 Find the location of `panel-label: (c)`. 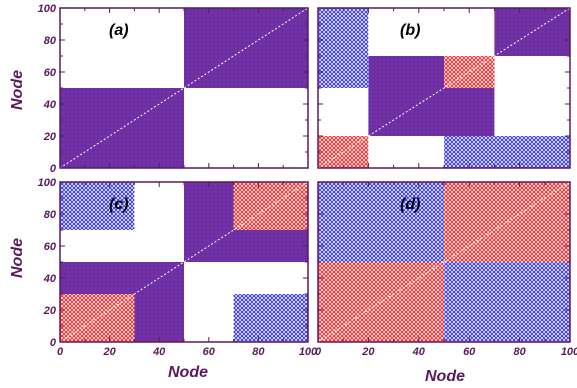

panel-label: (c) is located at coordinates (119, 204).